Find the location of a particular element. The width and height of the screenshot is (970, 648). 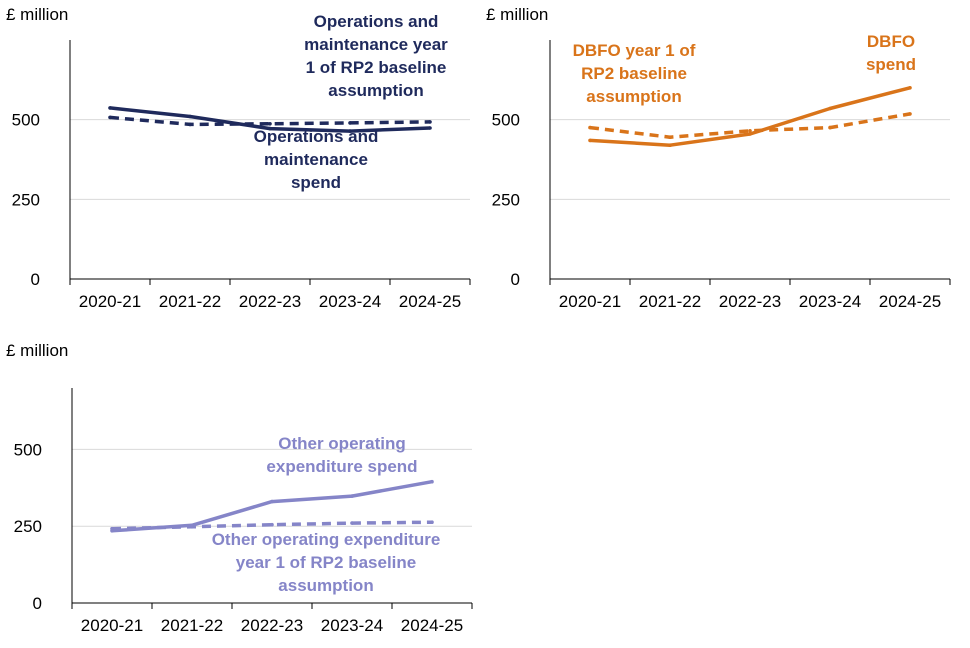

series-label: Other operating is located at coordinates (342, 443).